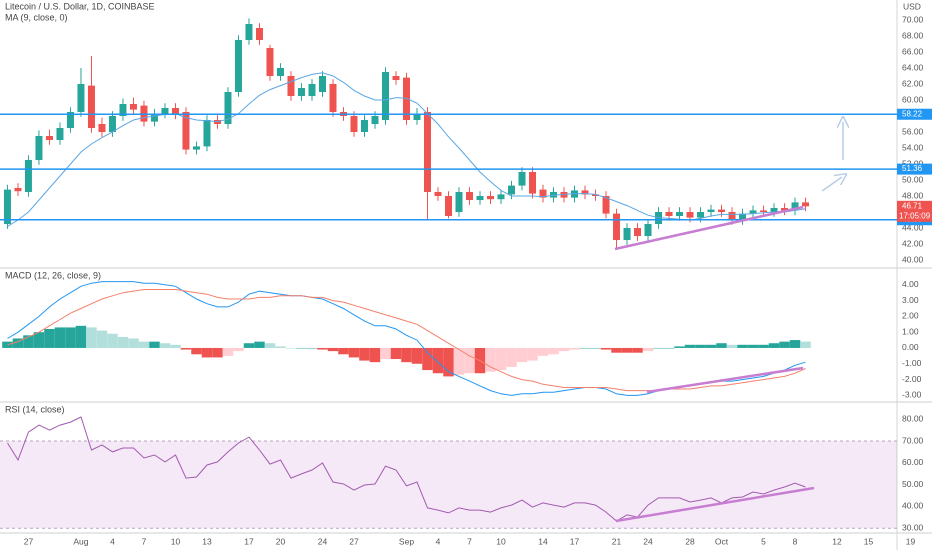 This screenshot has width=932, height=550. What do you see at coordinates (722, 541) in the screenshot?
I see `x-tick-label: Oct` at bounding box center [722, 541].